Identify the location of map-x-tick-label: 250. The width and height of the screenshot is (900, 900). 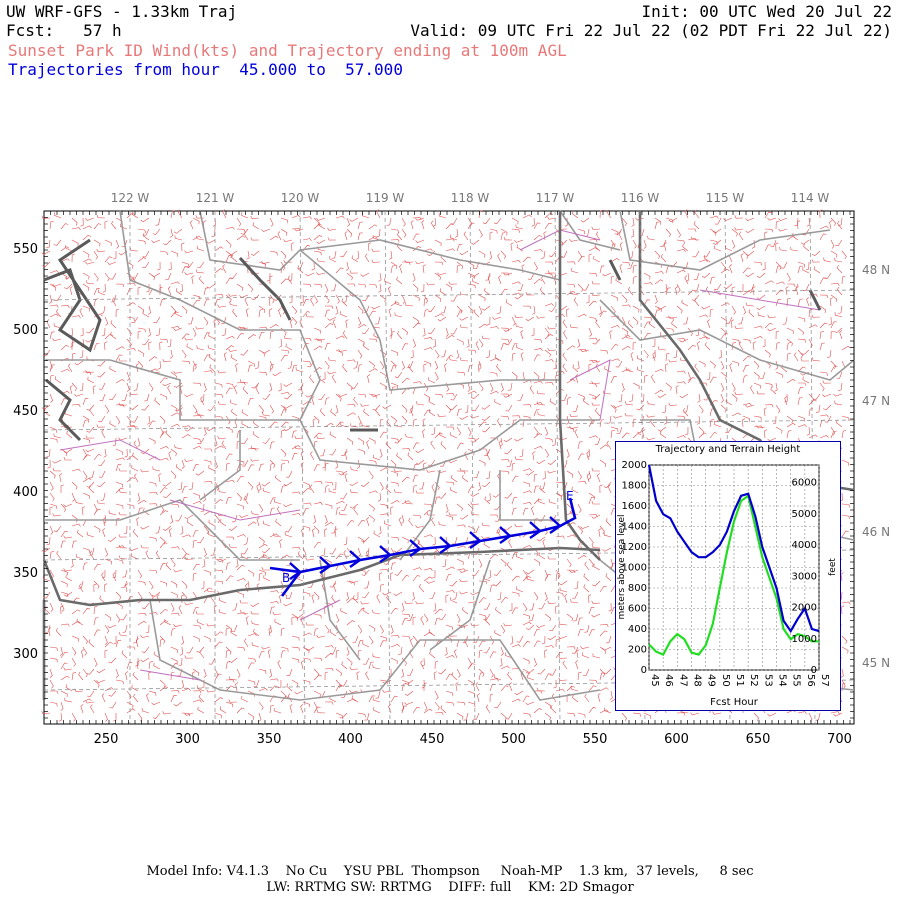
(106, 739).